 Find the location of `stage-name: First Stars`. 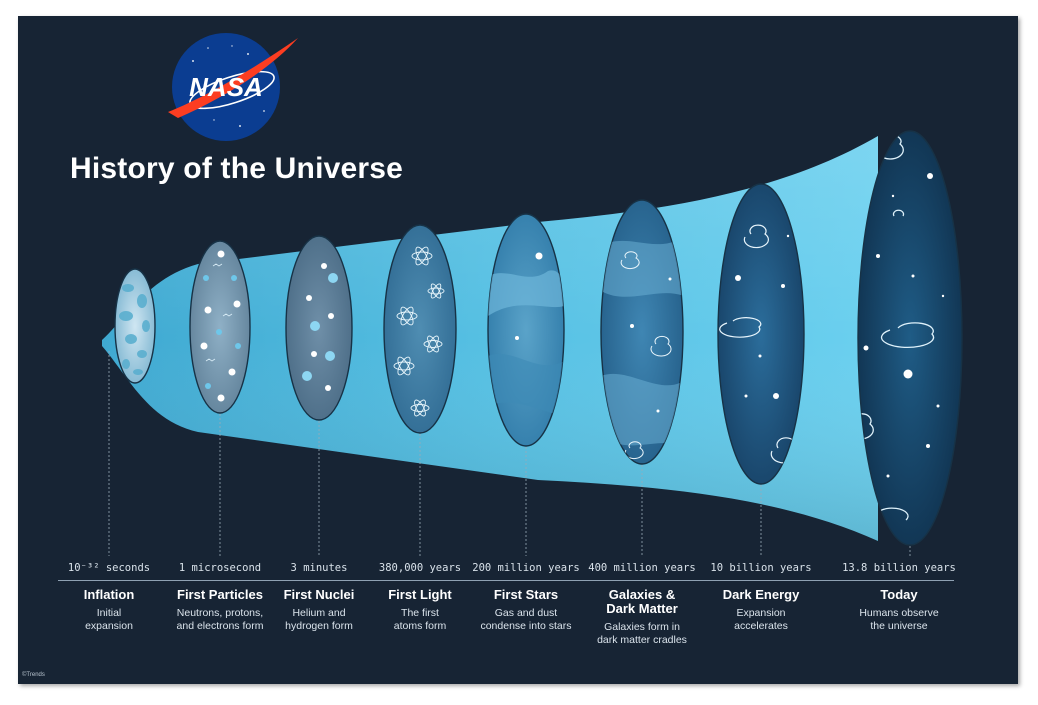

stage-name: First Stars is located at coordinates (526, 594).